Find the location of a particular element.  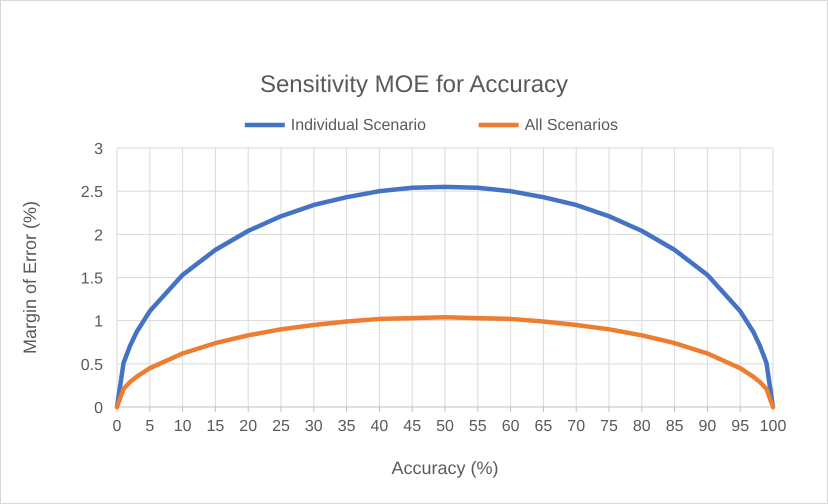

x-axis-title: Accuracy (%) is located at coordinates (445, 468).